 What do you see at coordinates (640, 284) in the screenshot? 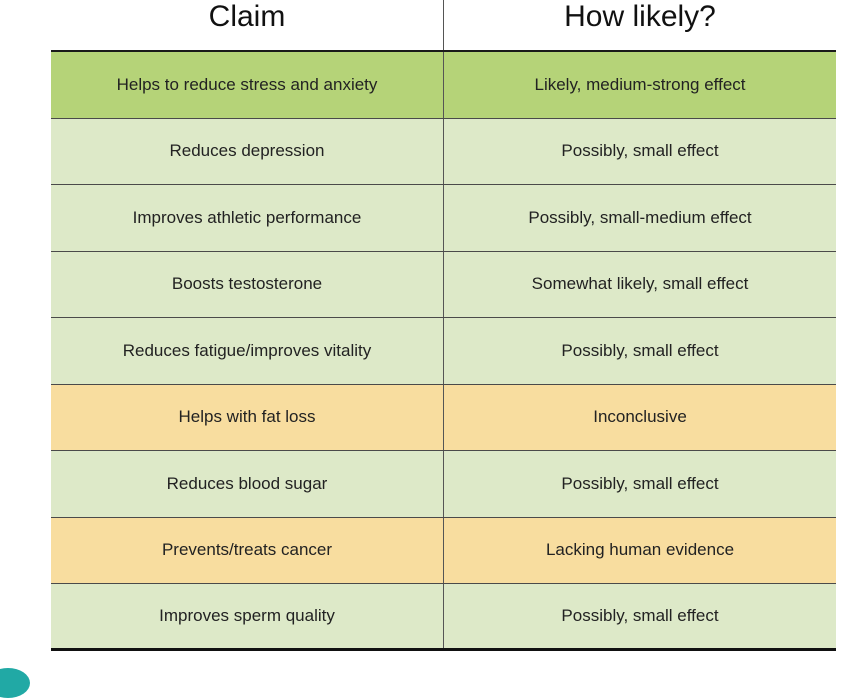
I see `likelihood-cell: Somewhat likely, small effect` at bounding box center [640, 284].